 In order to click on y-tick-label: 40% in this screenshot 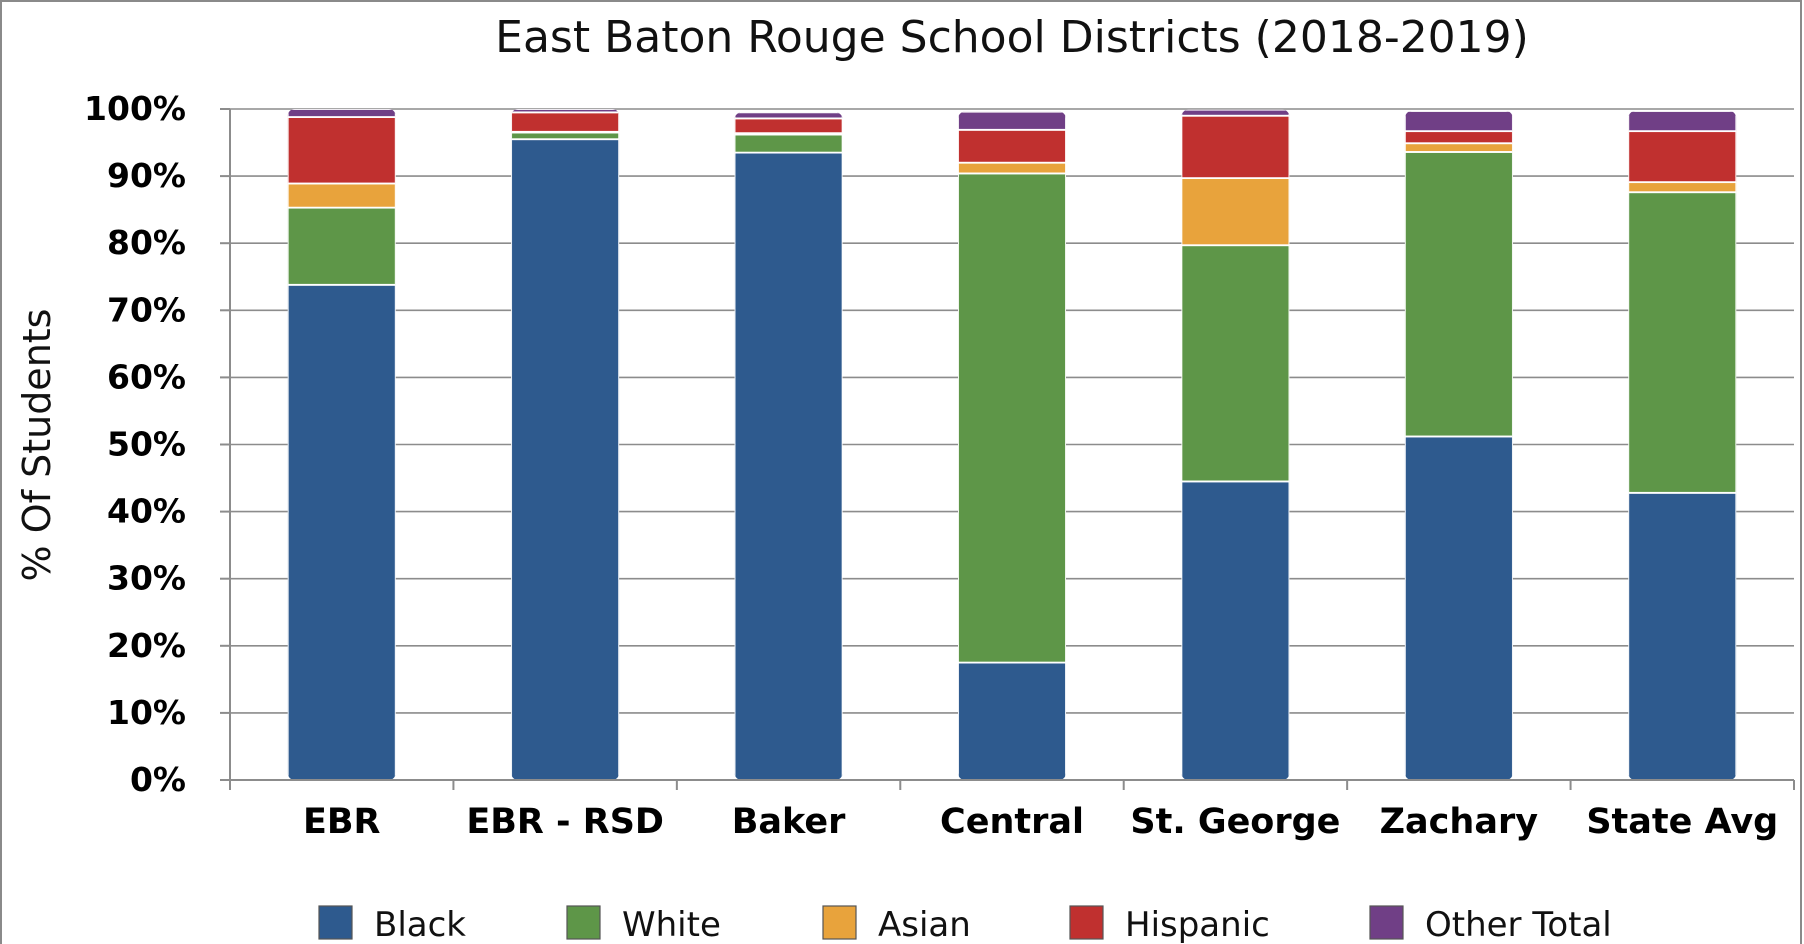, I will do `click(146, 511)`.